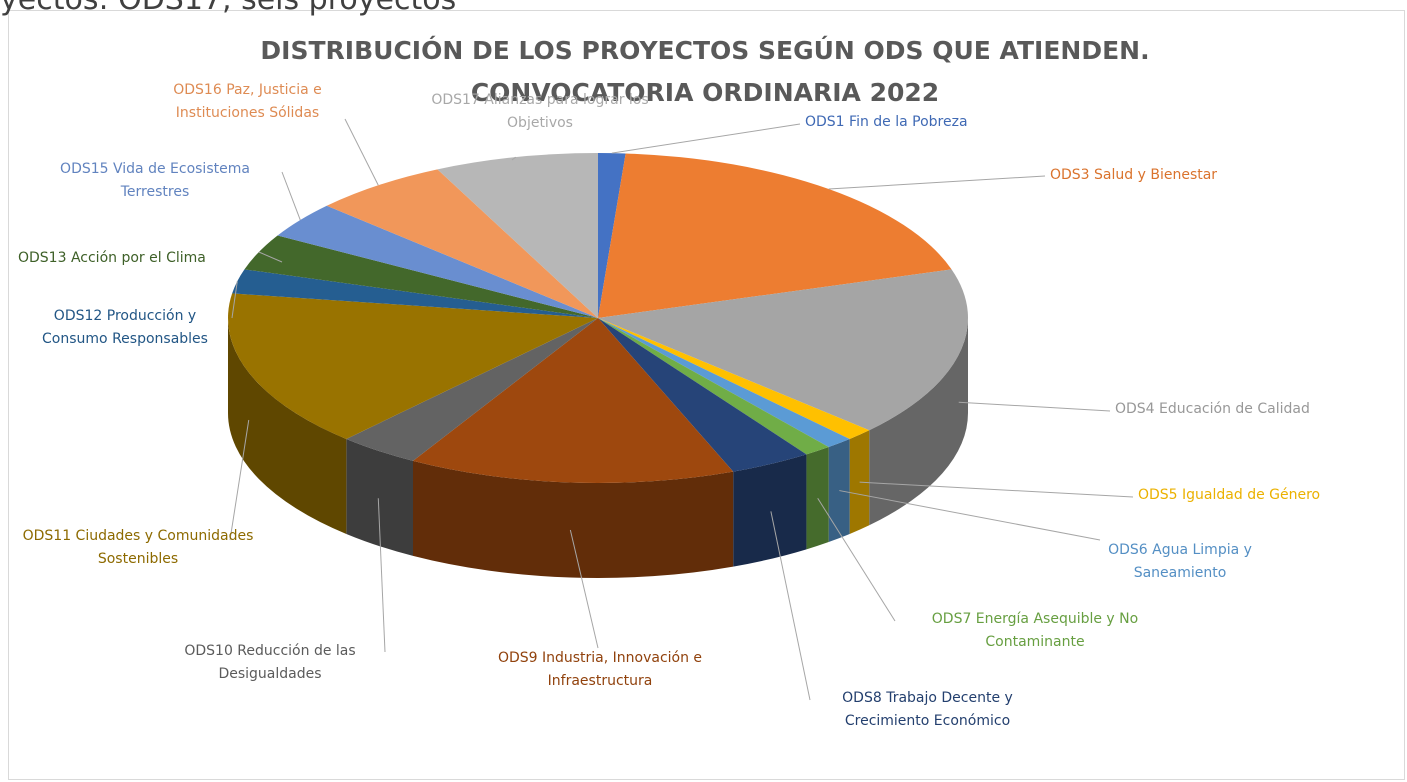 This screenshot has width=1407, height=782. I want to click on slice-label: ODS6 Agua Limpia y Saneamiento, so click(1180, 561).